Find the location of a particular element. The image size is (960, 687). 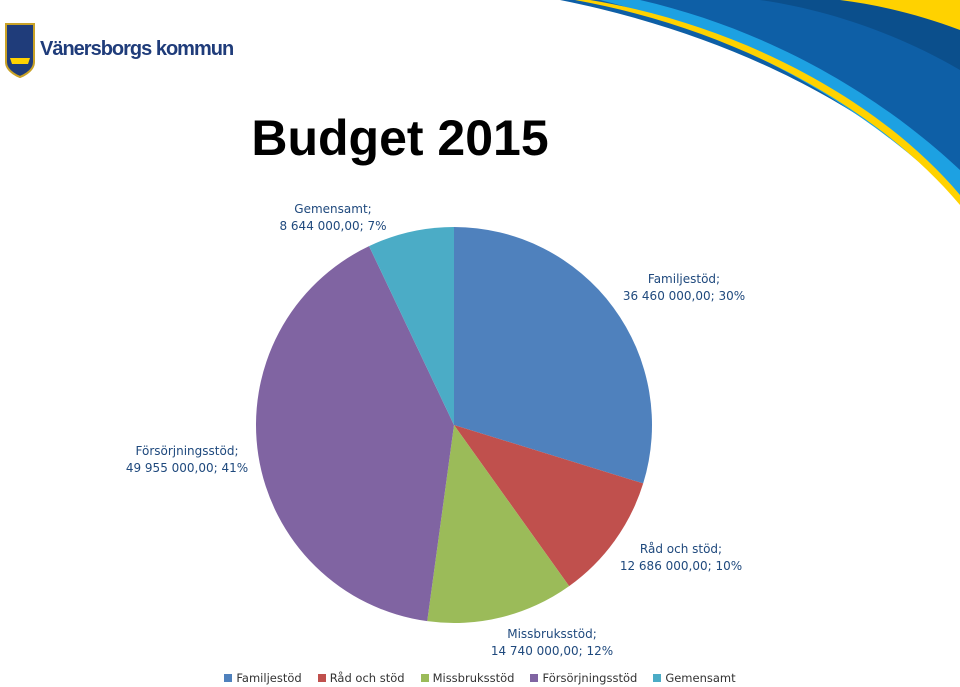

legend-item: Familjestöd is located at coordinates (263, 678).